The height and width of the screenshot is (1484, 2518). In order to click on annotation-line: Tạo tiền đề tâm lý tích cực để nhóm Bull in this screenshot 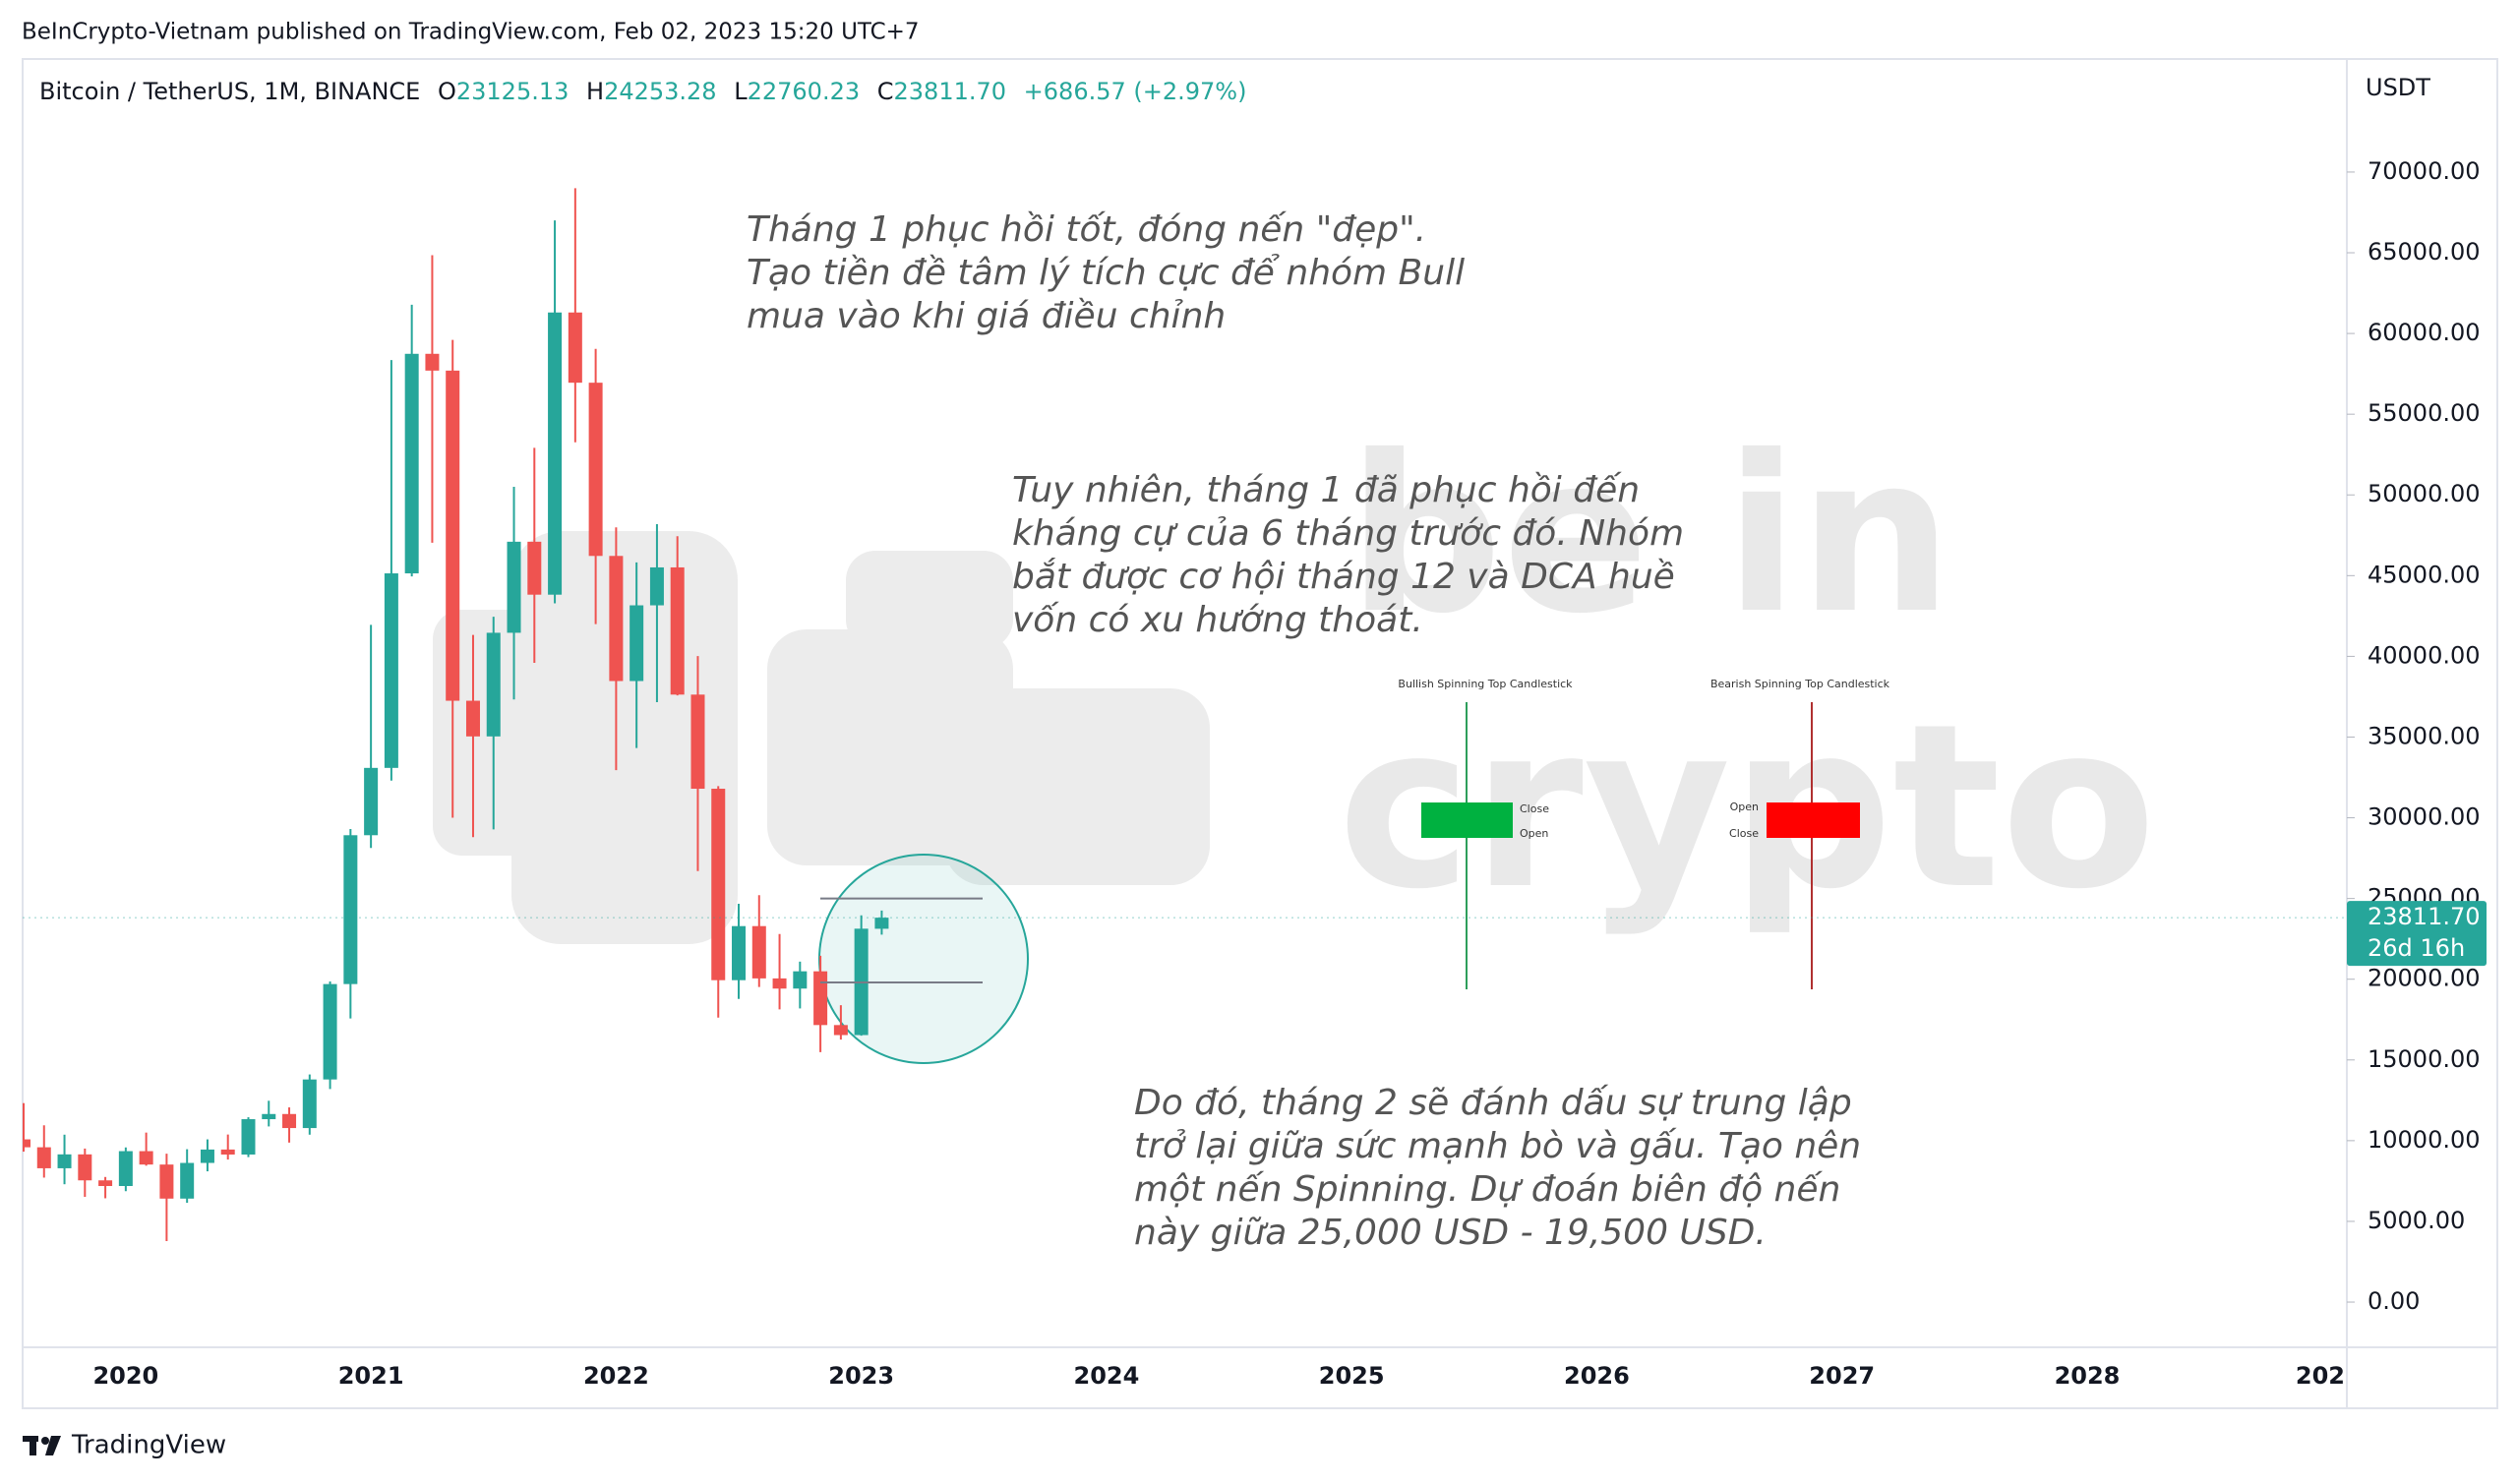, I will do `click(1106, 273)`.